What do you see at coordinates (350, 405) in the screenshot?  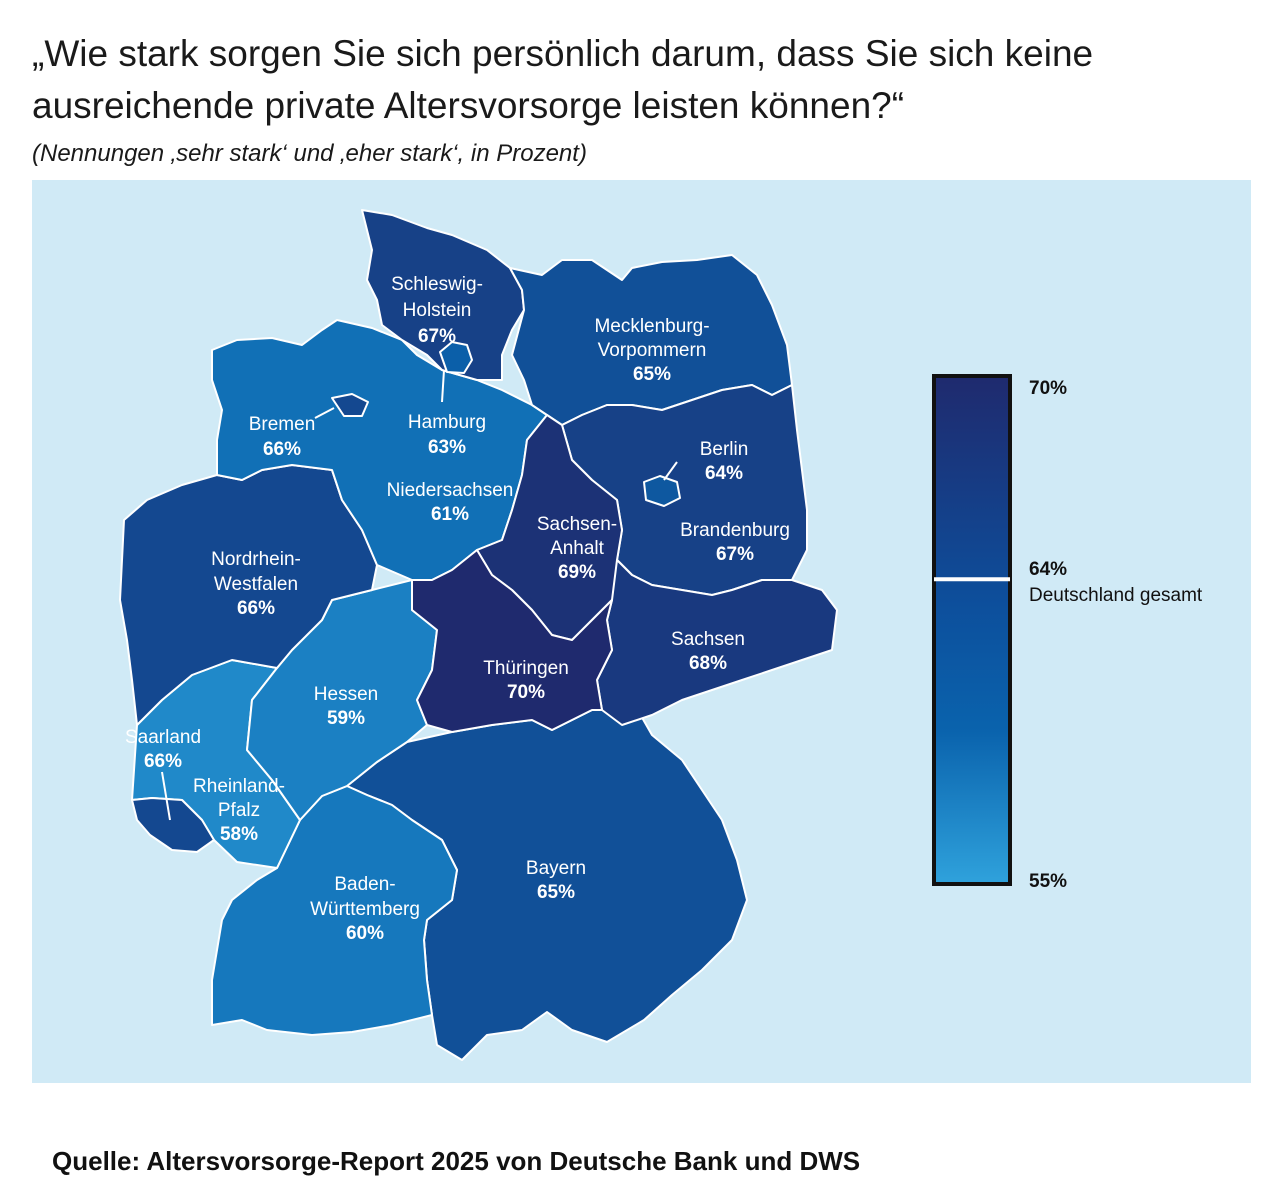 I see `state-bremen` at bounding box center [350, 405].